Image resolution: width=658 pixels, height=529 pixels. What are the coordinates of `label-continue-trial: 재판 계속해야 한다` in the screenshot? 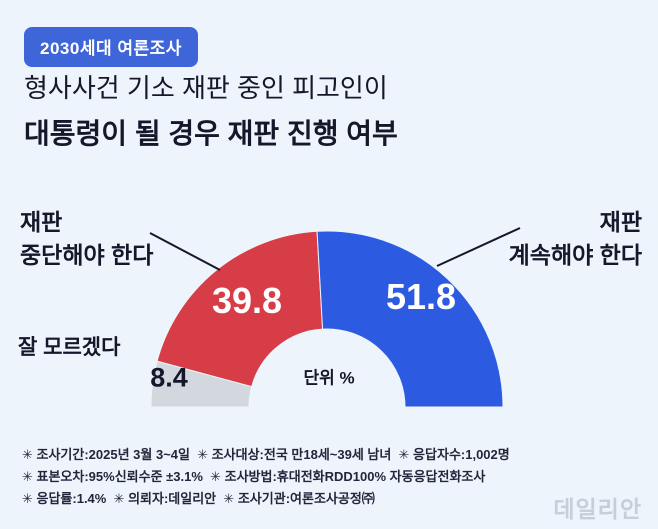 It's located at (575, 239).